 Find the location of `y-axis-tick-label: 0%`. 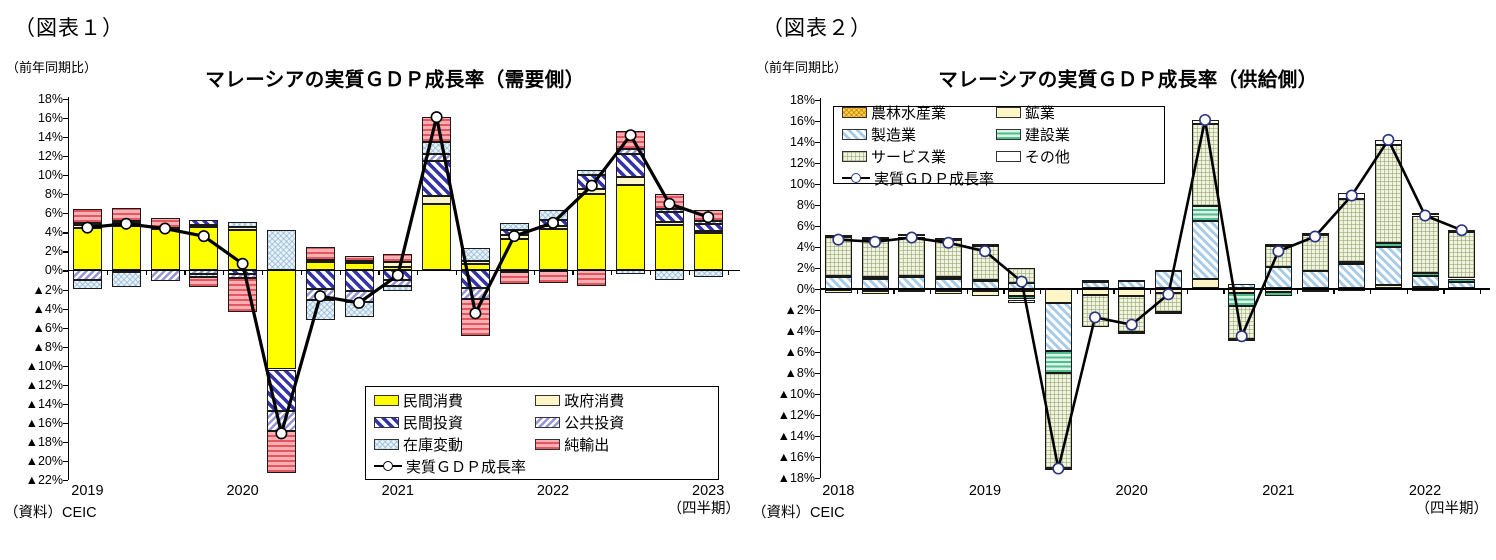

y-axis-tick-label: 0% is located at coordinates (805, 289).